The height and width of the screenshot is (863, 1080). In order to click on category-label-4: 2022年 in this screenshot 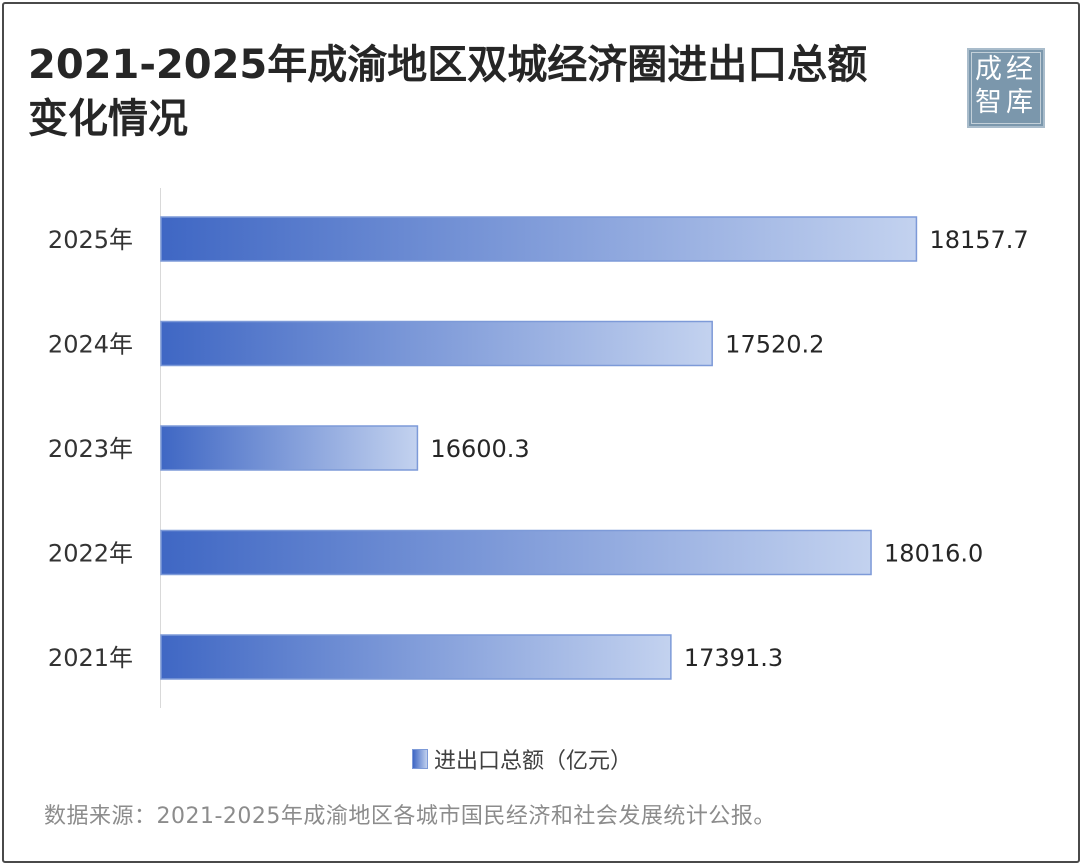, I will do `click(90, 554)`.